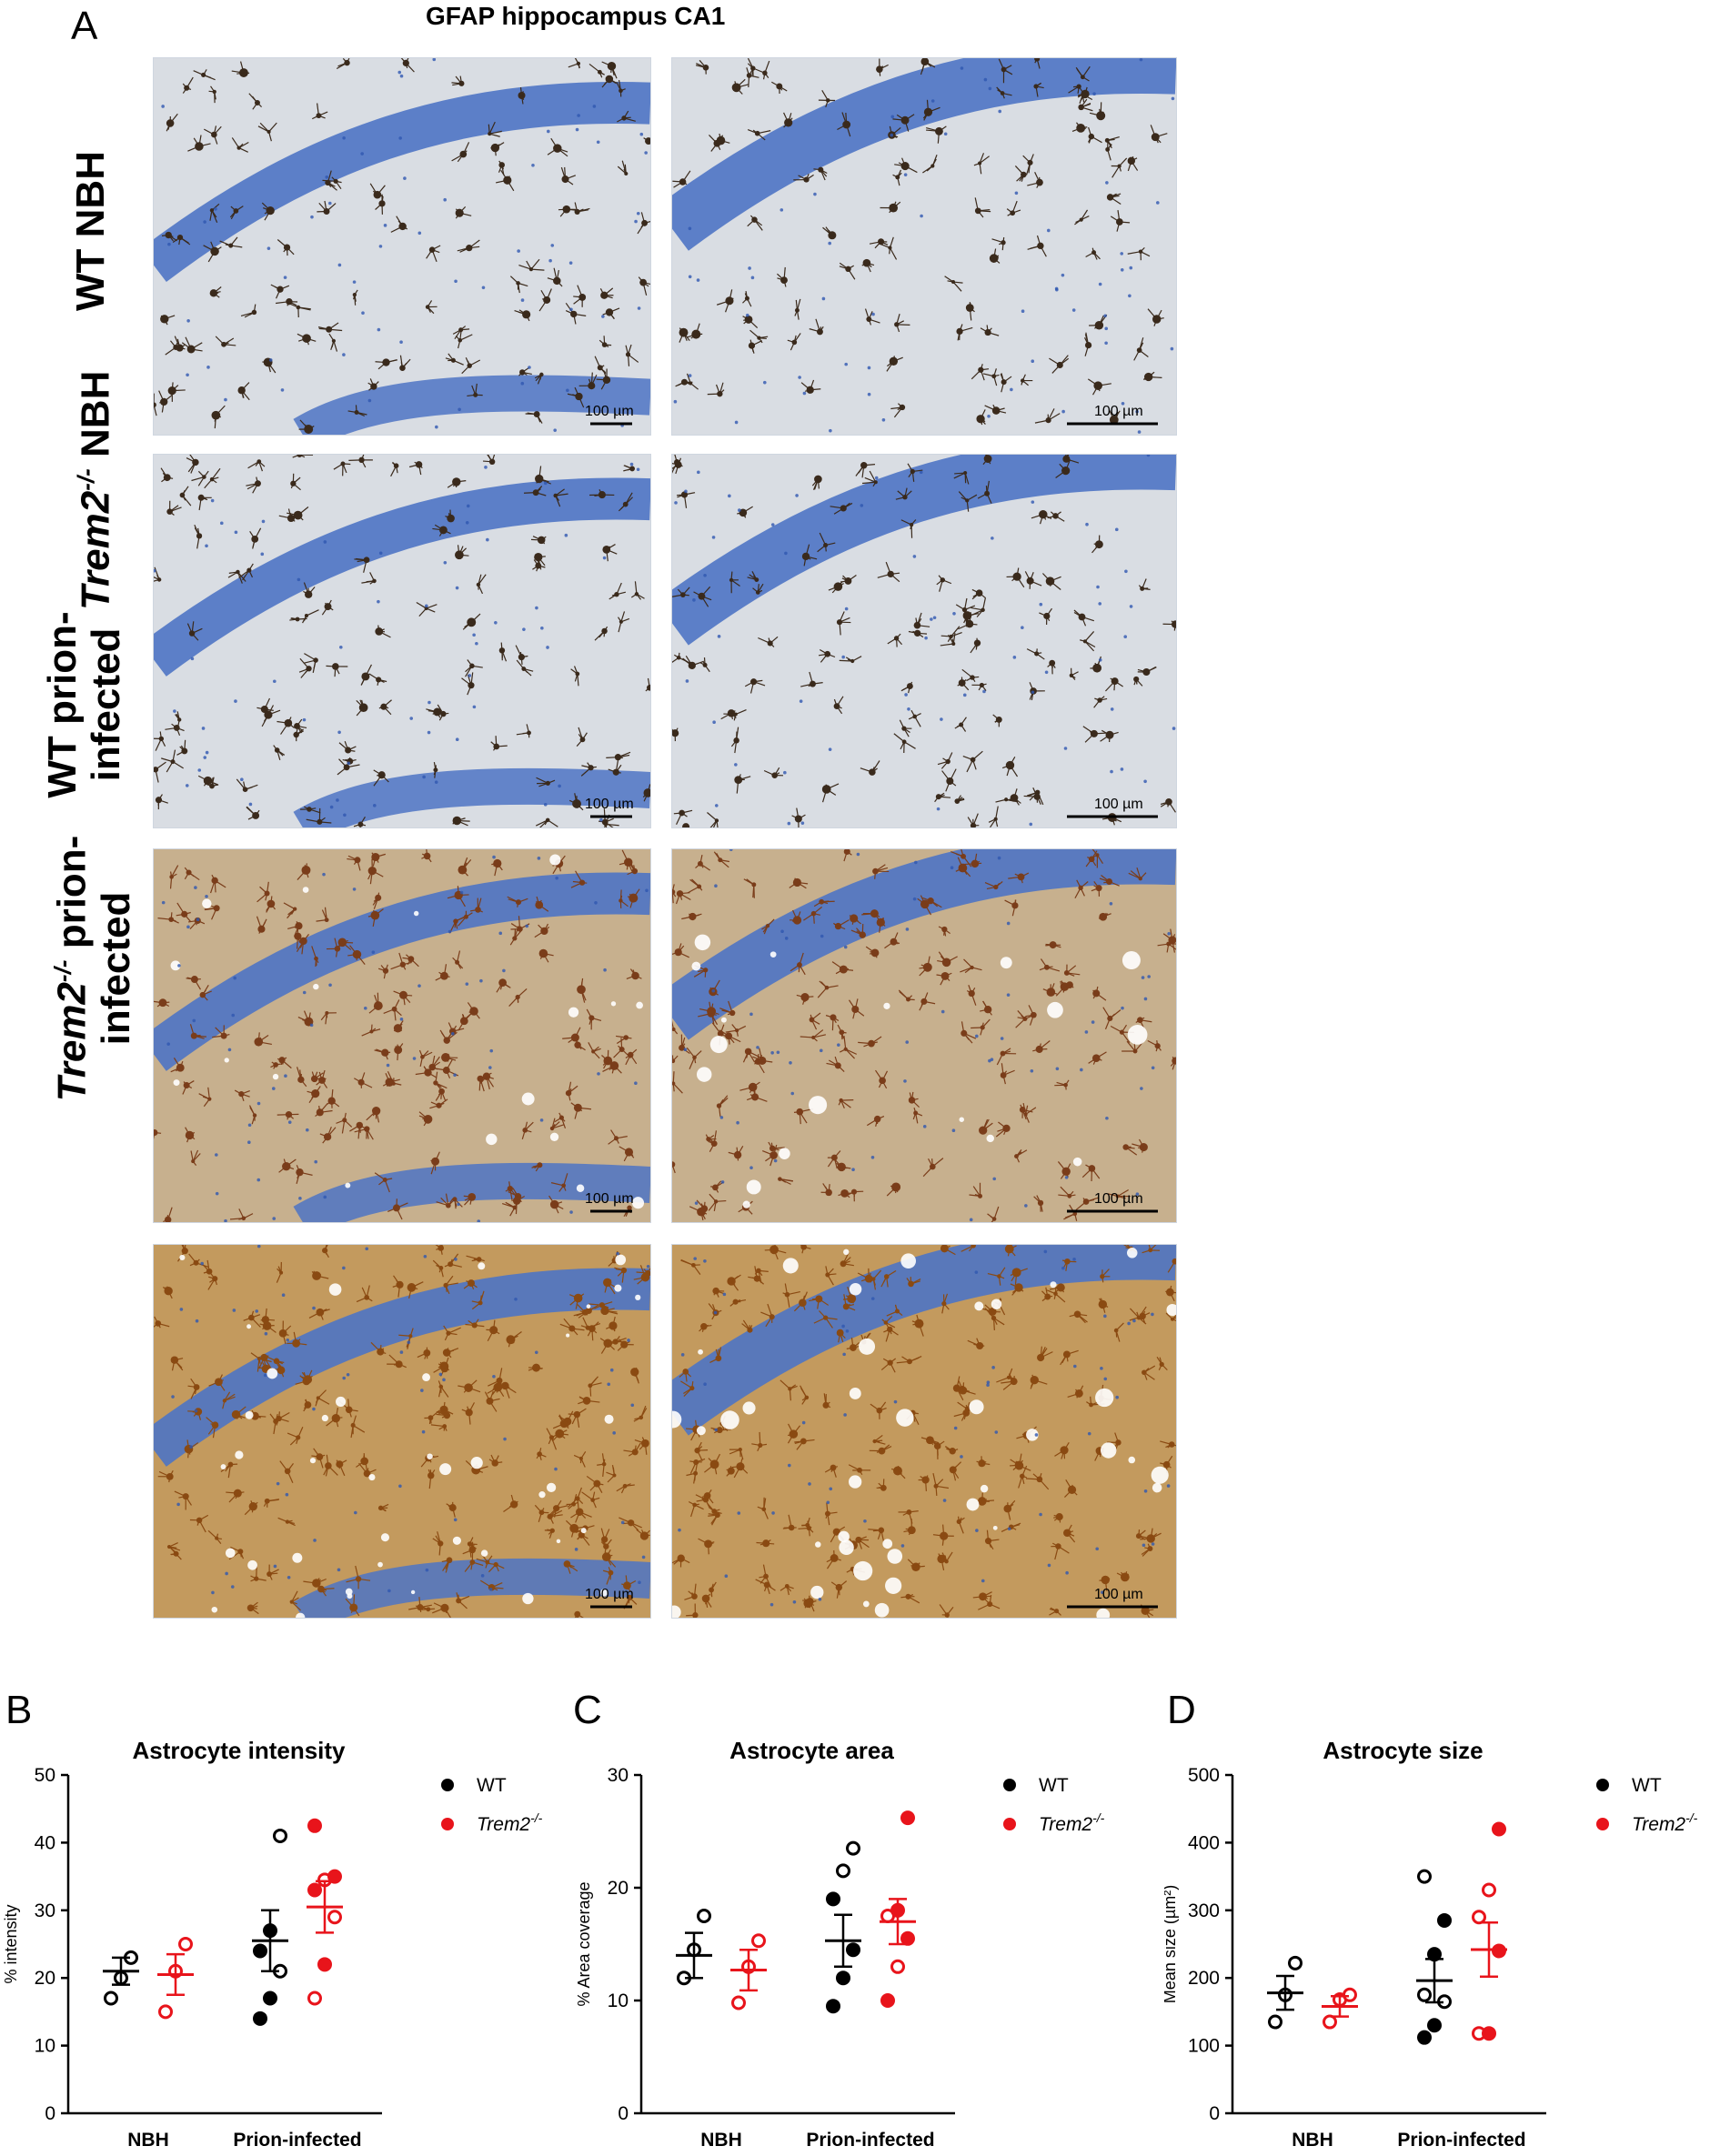 The width and height of the screenshot is (1730, 2156). Describe the element at coordinates (72, 898) in the screenshot. I see `row-label-line1: prion-` at that location.